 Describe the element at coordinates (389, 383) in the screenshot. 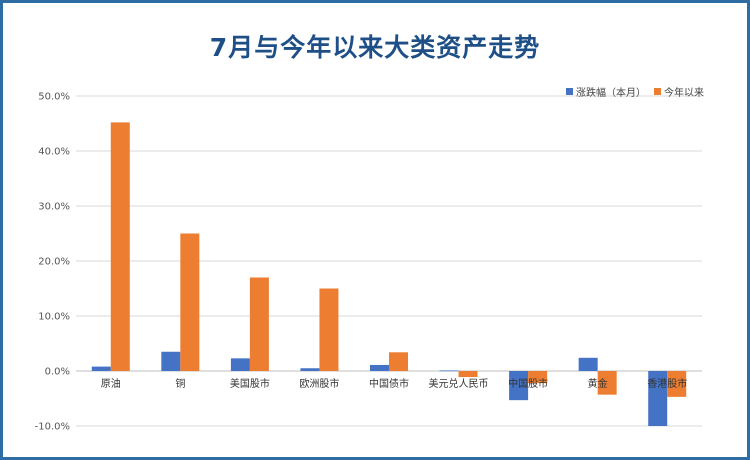

I see `x-tick-label: 中国债市` at that location.